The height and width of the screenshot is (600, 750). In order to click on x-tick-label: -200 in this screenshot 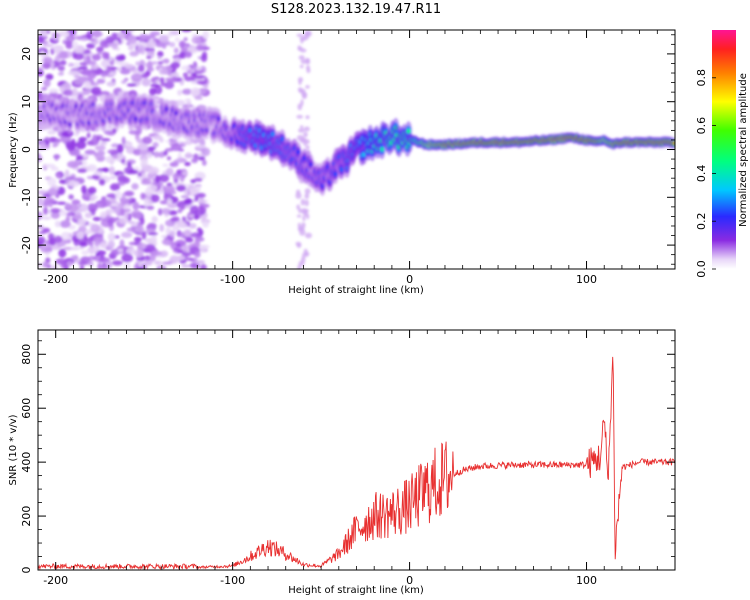, I will do `click(55, 580)`.